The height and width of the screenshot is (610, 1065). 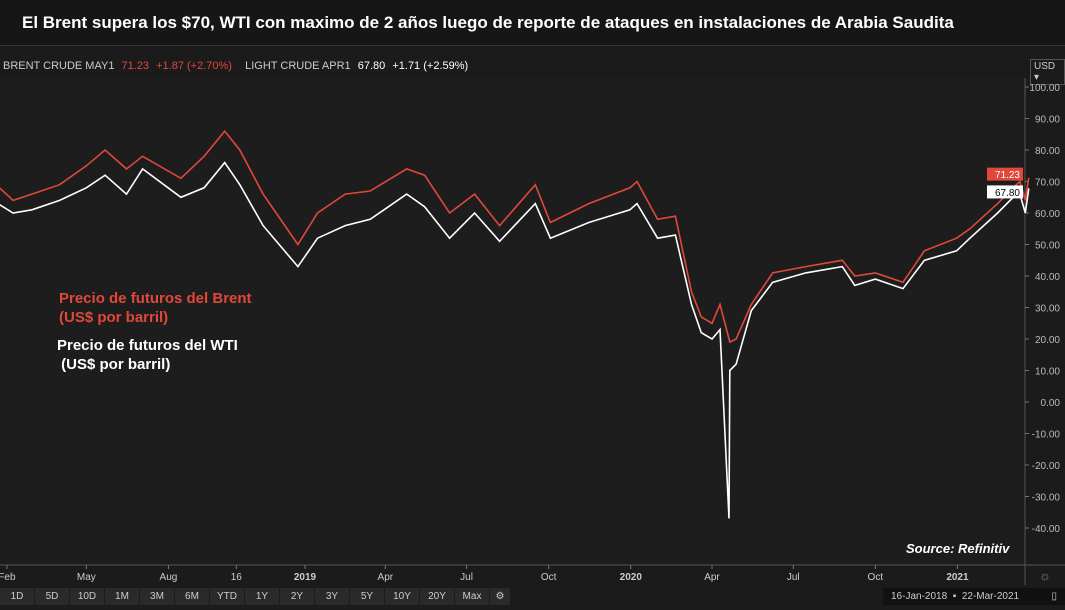 I want to click on y-tick-label: 40.00, so click(x=1047, y=277).